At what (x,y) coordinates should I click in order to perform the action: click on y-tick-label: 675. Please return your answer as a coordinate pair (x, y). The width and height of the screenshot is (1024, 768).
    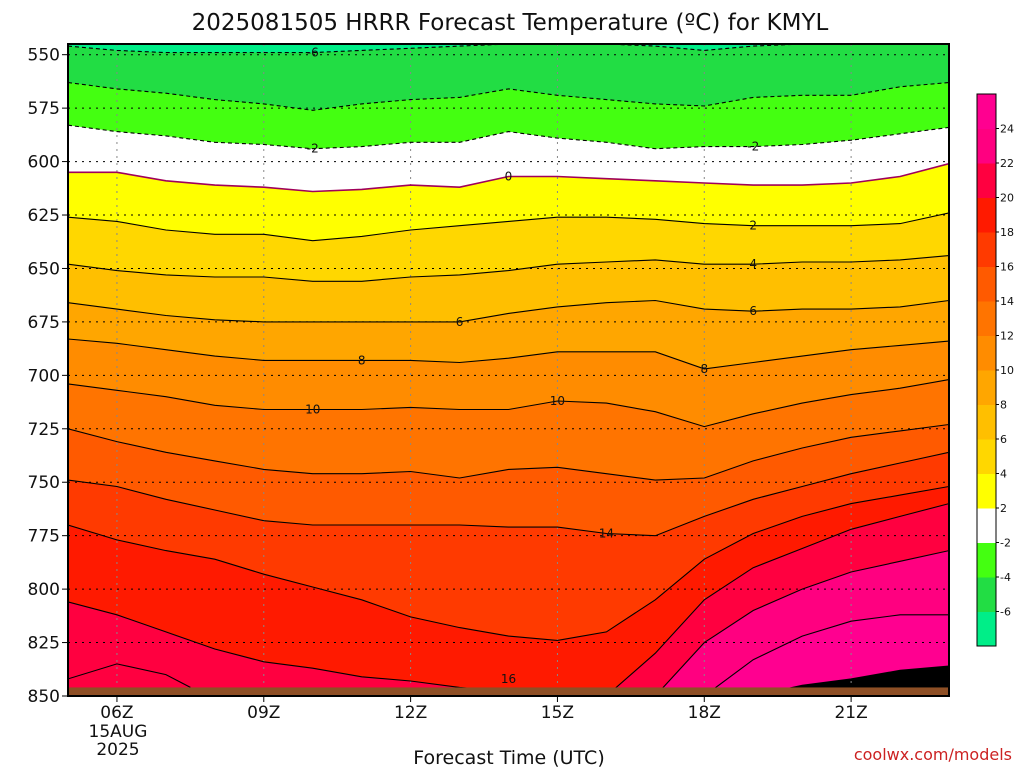
    Looking at the image, I should click on (44, 323).